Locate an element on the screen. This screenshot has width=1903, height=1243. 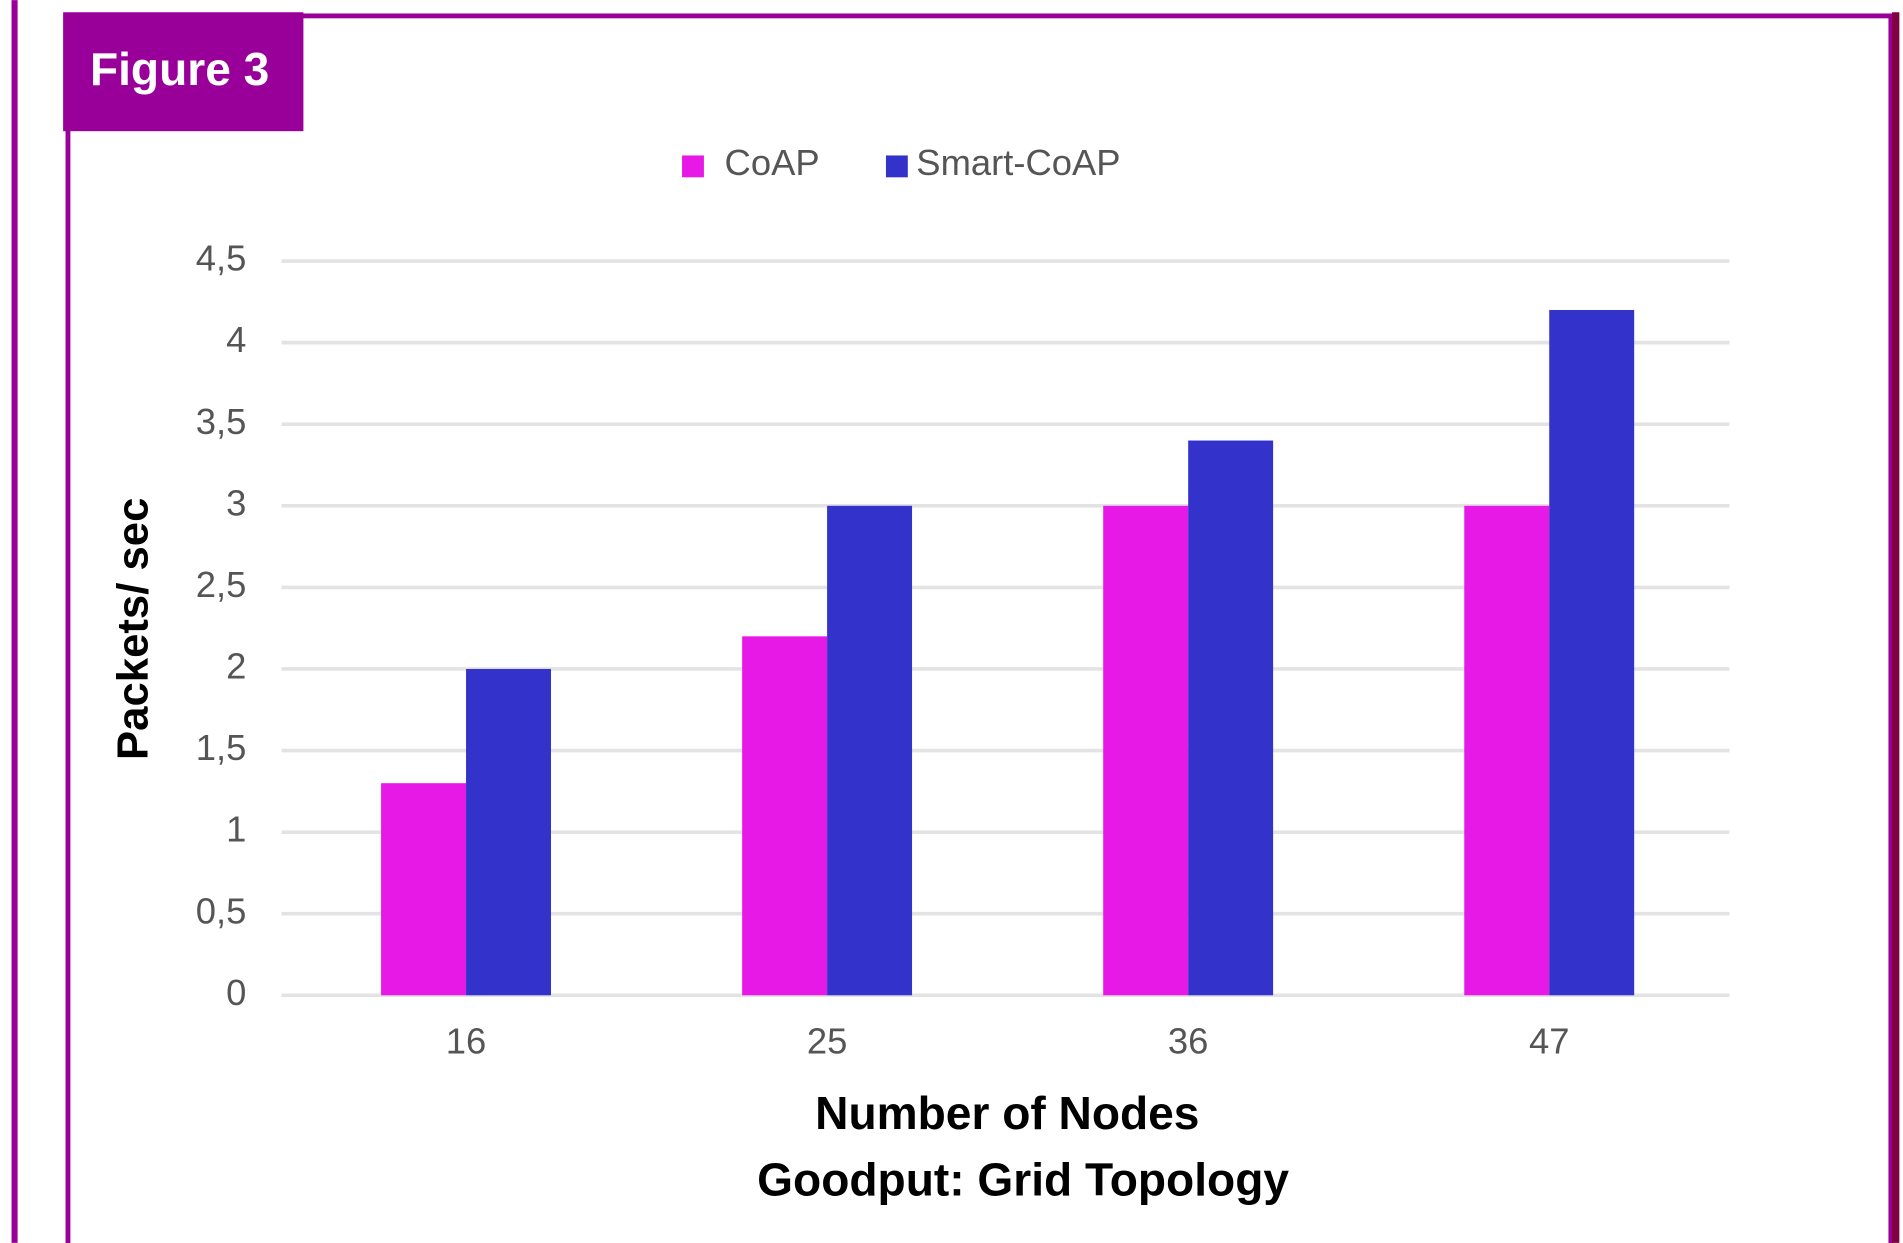
y-tick-label: 4 is located at coordinates (236, 339).